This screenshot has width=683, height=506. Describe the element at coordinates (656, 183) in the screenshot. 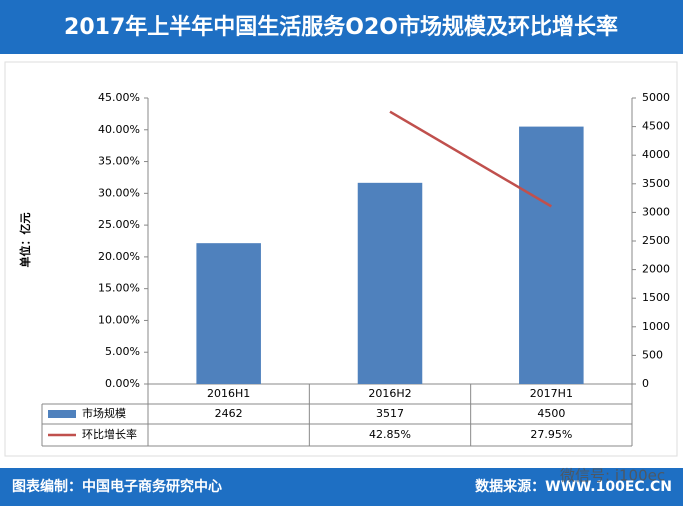

I see `y2-tick-label: 3500` at that location.